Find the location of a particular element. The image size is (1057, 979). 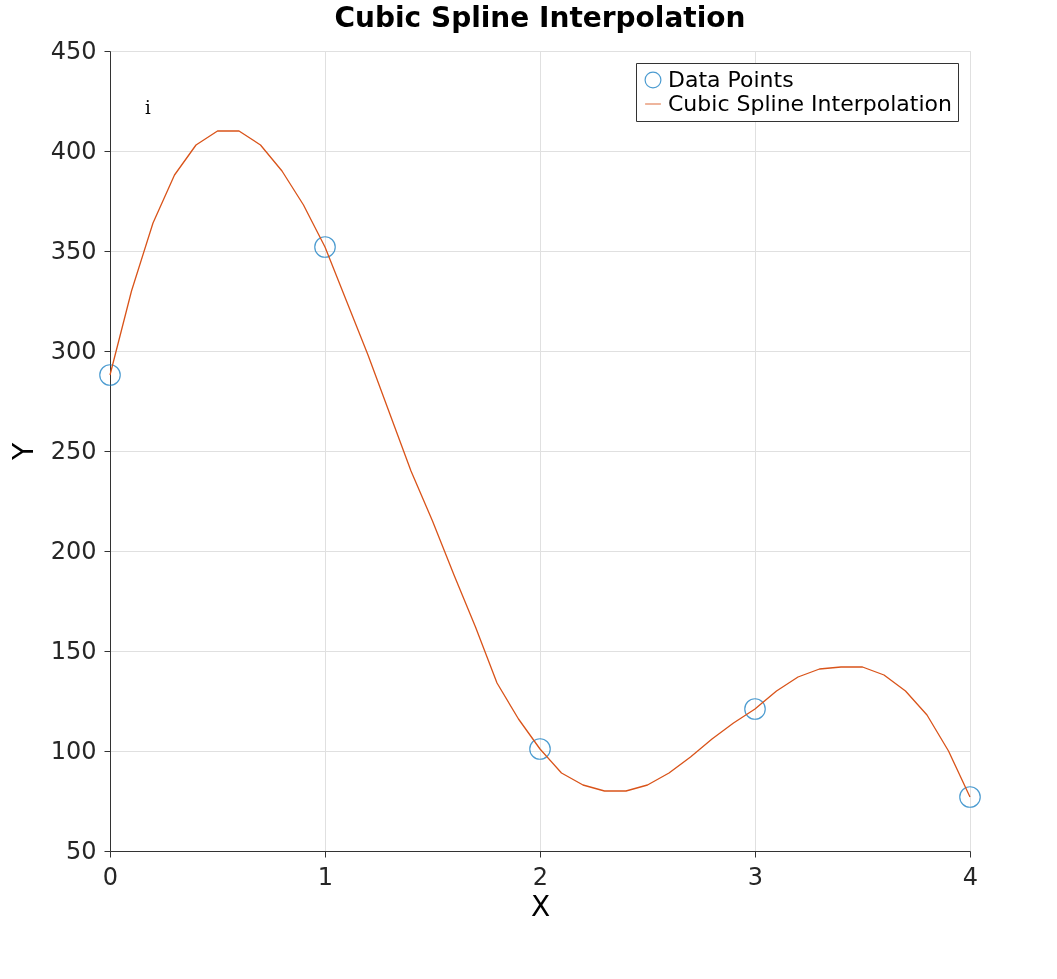

annotation: i is located at coordinates (148, 107).